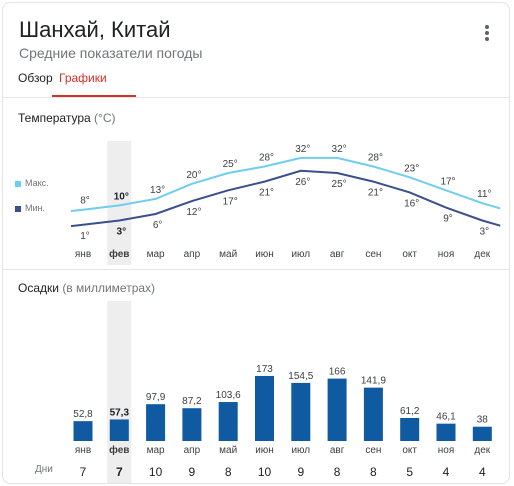 This screenshot has height=486, width=514. I want to click on temp-min-label: 25°, so click(339, 184).